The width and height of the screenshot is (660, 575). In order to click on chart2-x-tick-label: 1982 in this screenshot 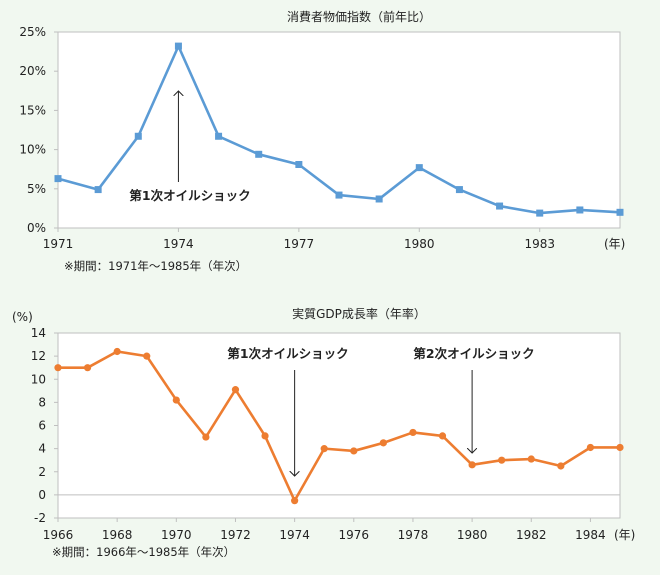, I will do `click(531, 535)`.